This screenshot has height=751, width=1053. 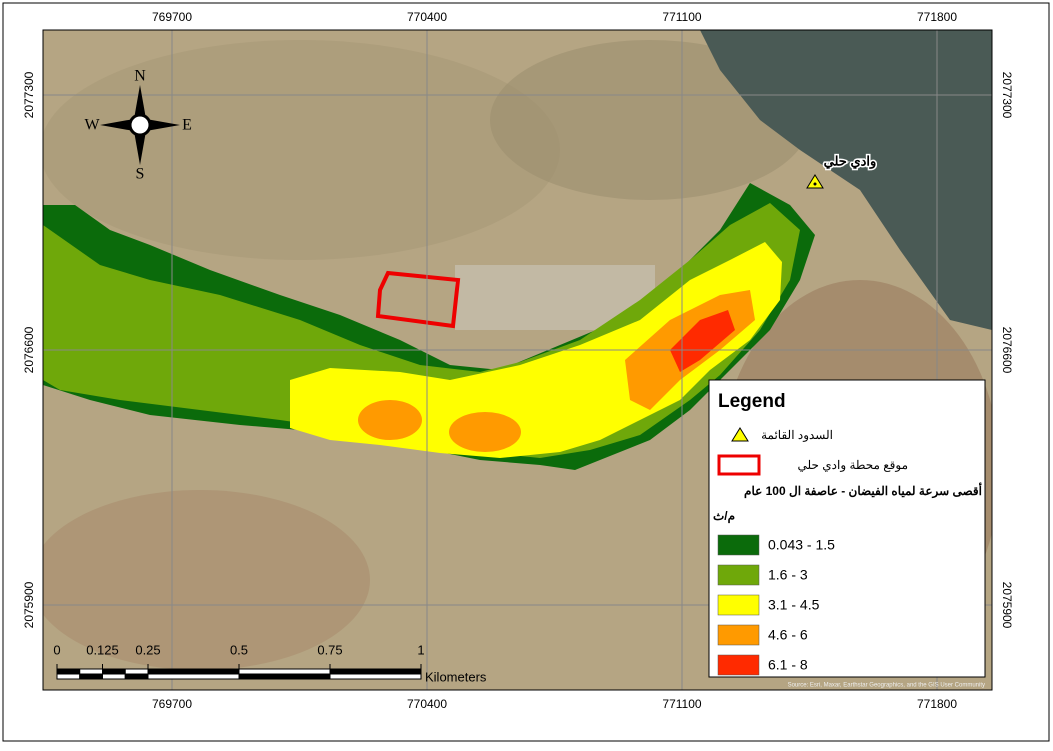 What do you see at coordinates (140, 76) in the screenshot?
I see `north-n: N` at bounding box center [140, 76].